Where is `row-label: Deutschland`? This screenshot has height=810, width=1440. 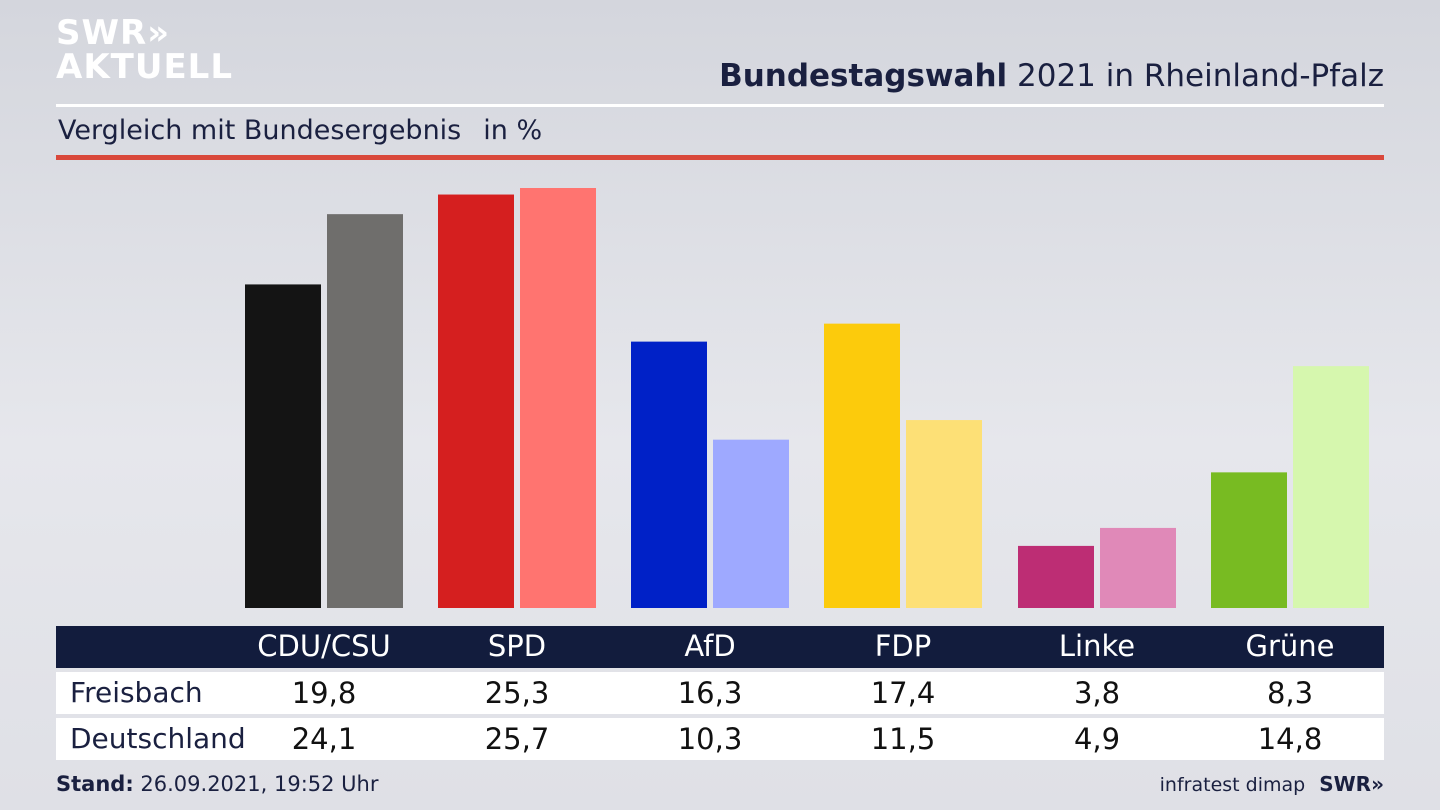
row-label: Deutschland is located at coordinates (158, 738).